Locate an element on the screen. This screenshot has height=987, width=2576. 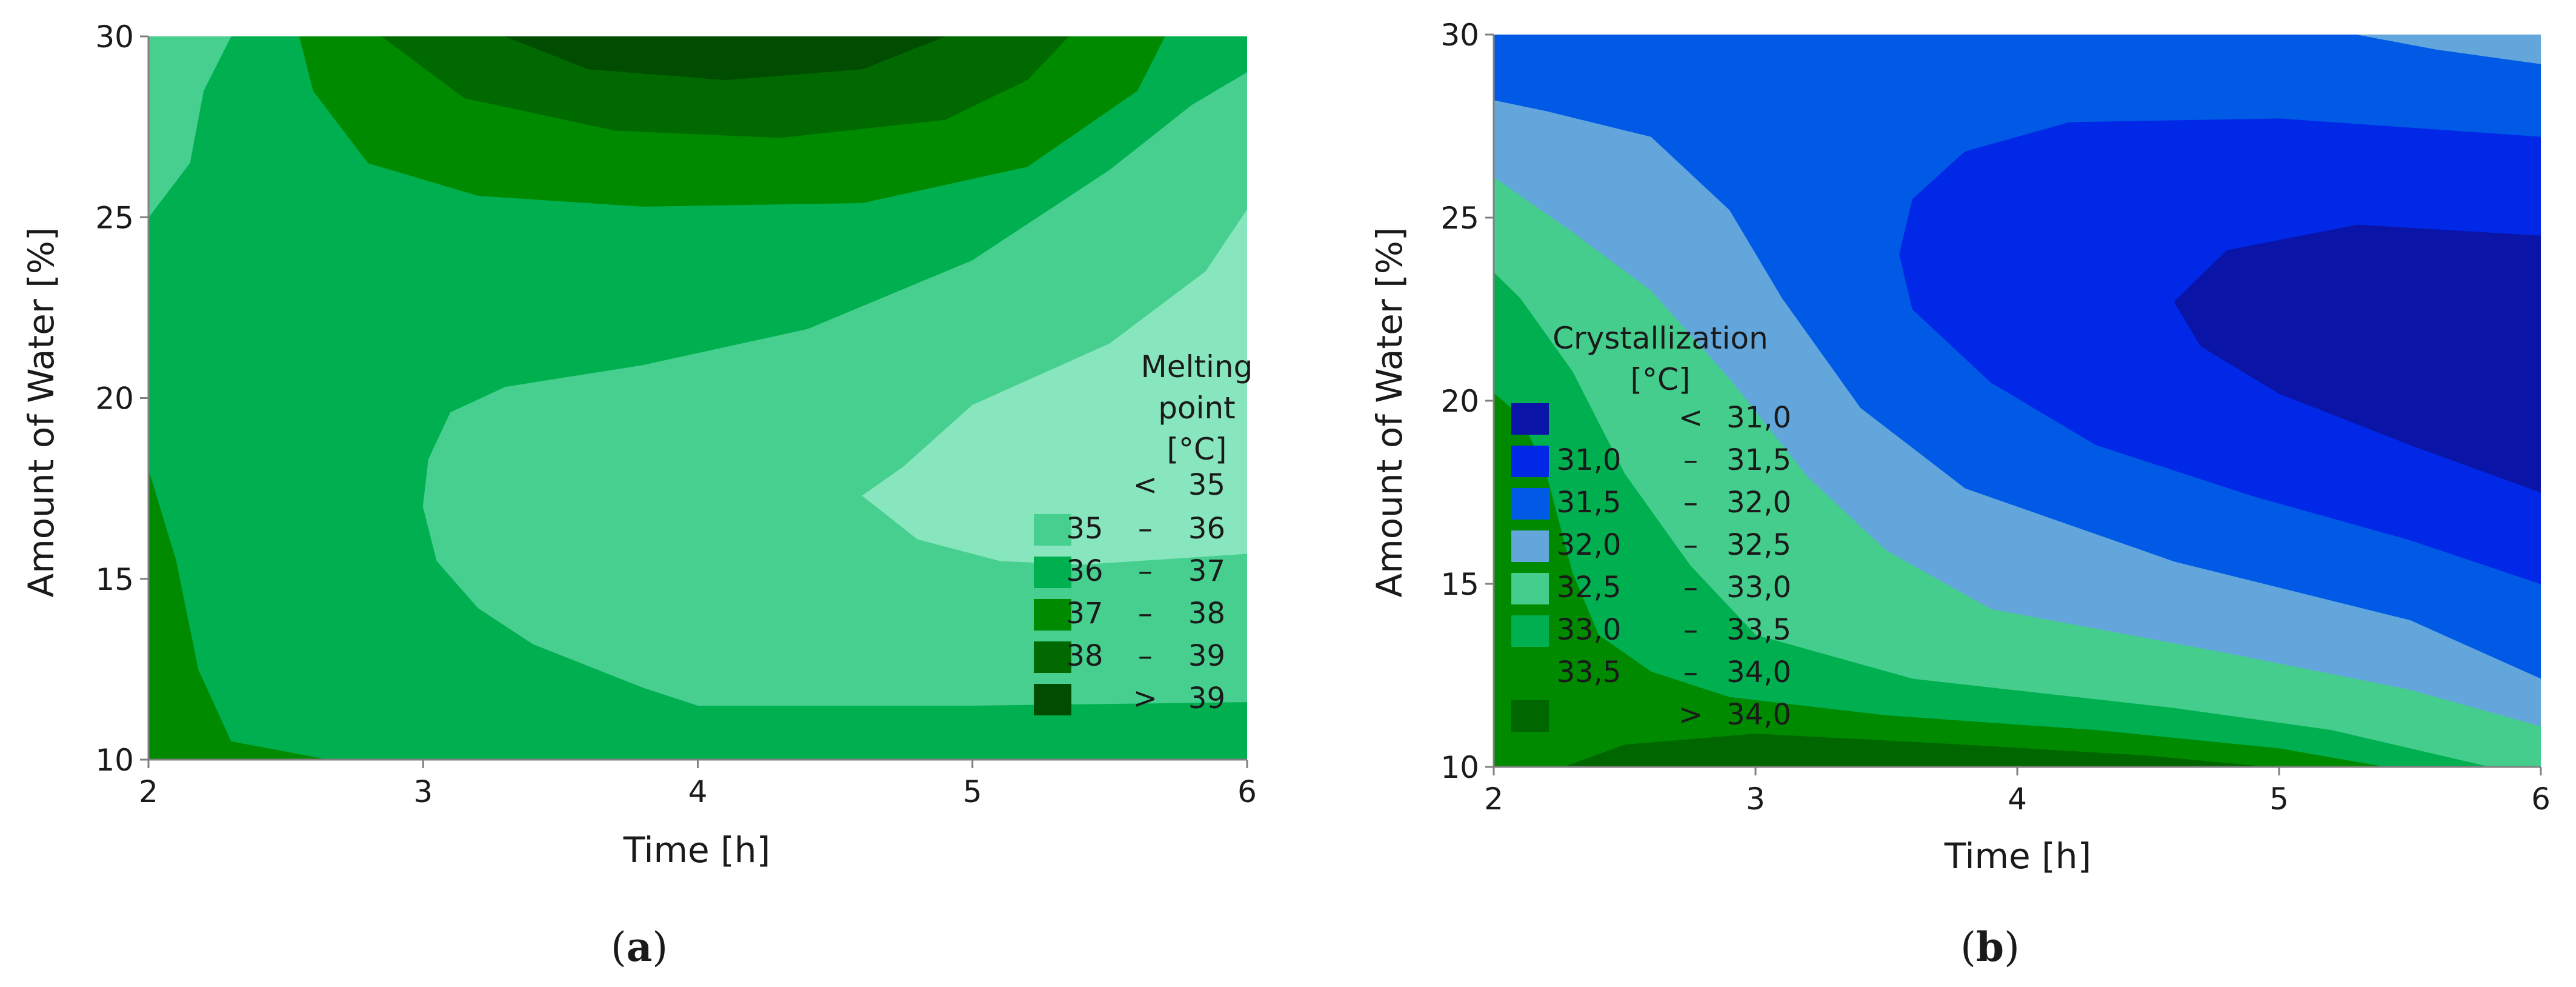
panel-b-x-axis-title: Time [h] is located at coordinates (2017, 856).